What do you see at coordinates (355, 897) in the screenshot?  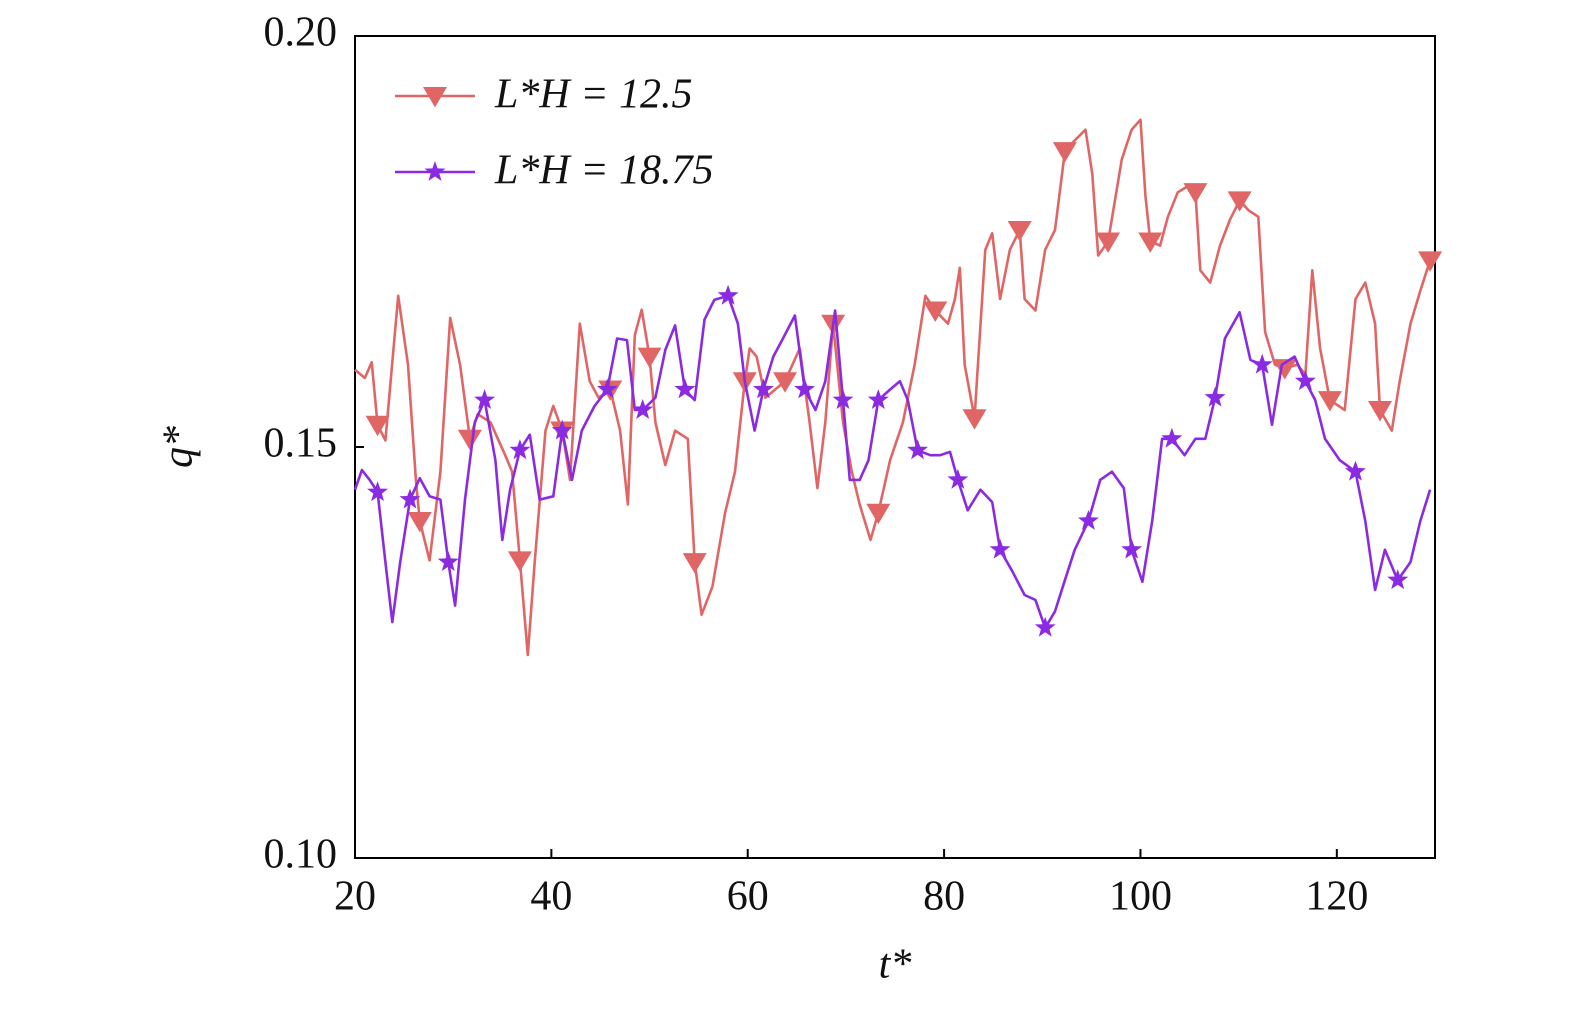 I see `x-tick-label: 20` at bounding box center [355, 897].